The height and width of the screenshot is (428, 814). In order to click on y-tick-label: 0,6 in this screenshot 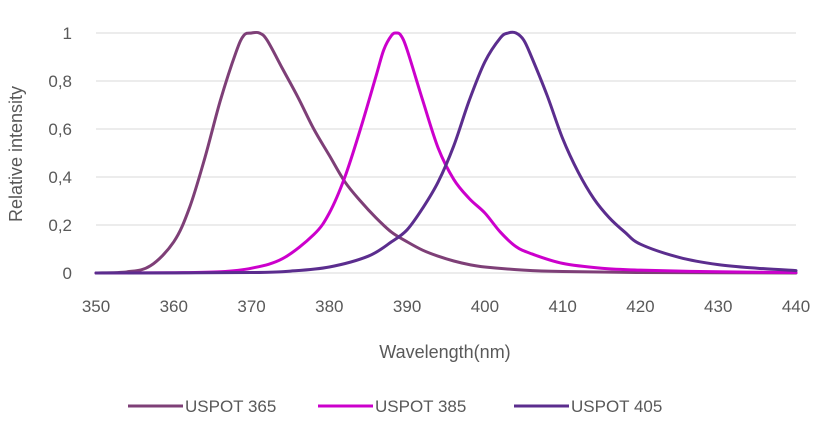, I will do `click(60, 129)`.